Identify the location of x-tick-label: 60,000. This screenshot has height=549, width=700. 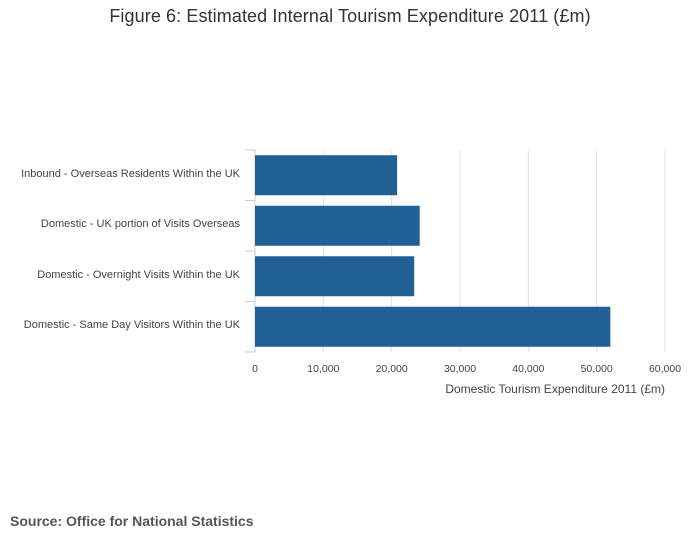
(665, 369).